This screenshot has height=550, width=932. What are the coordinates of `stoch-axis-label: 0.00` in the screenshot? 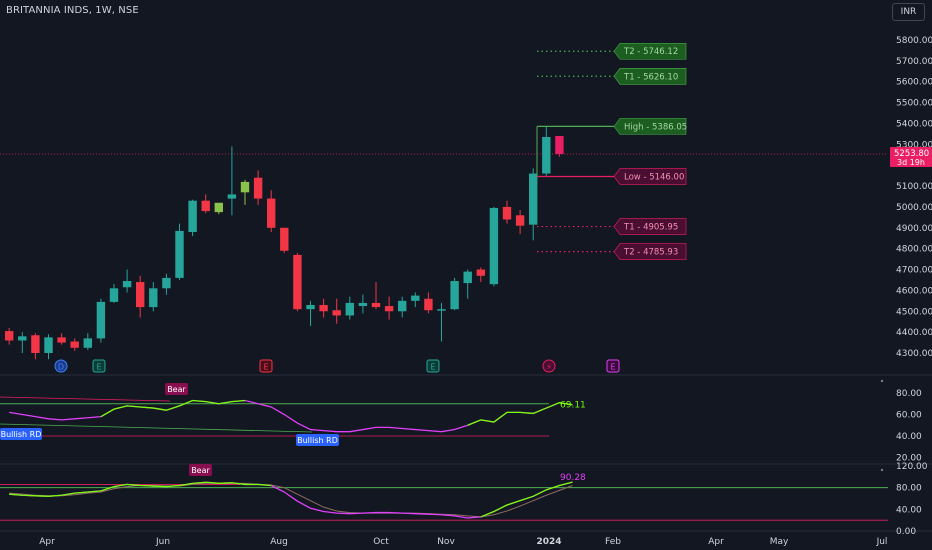 It's located at (906, 532).